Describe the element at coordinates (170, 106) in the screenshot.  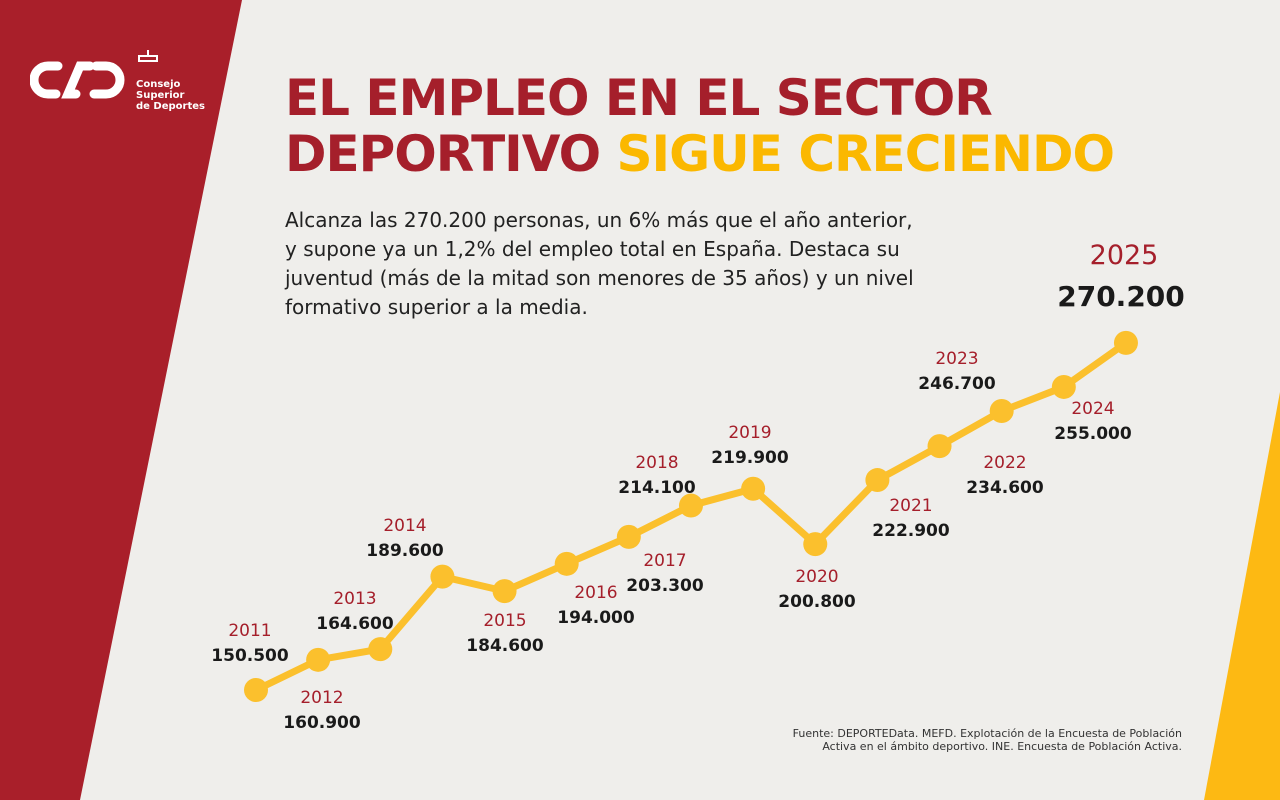
I see `logo-line: de Deportes` at that location.